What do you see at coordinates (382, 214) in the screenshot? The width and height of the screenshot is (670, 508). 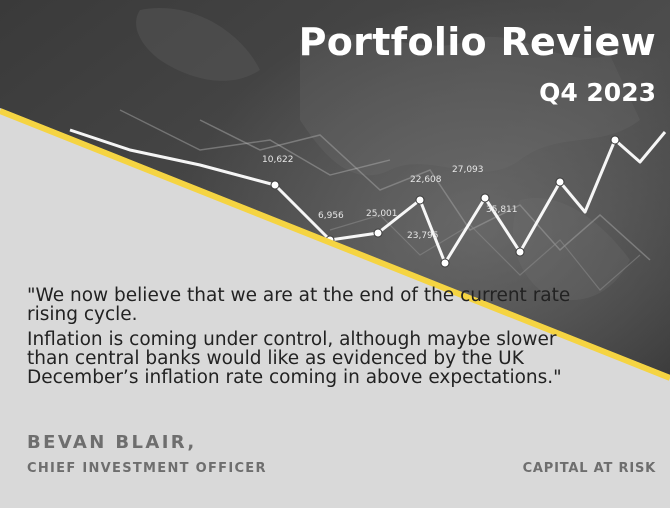 I see `chart-label: 25,001` at bounding box center [382, 214].